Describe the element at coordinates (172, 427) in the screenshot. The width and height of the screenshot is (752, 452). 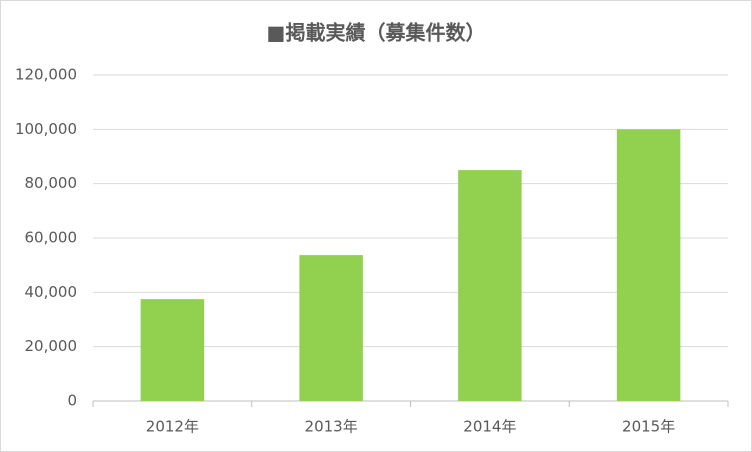
I see `x-tick-label: 2012年` at that location.